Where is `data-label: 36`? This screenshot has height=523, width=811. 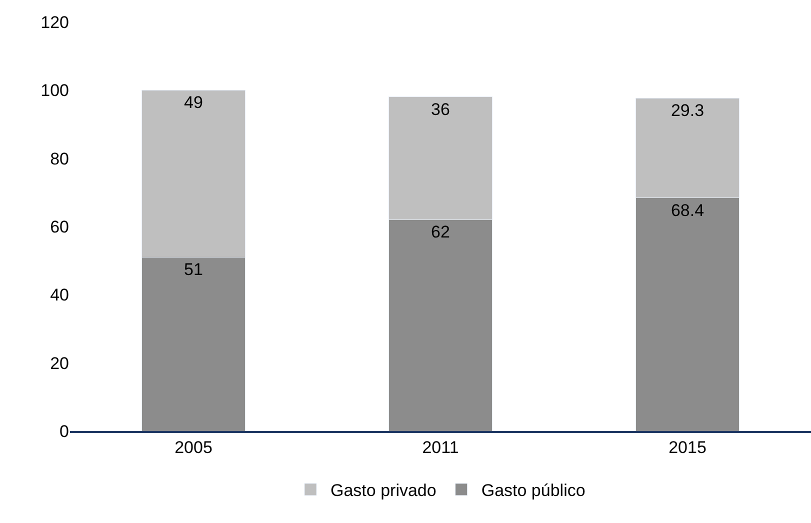 data-label: 36 is located at coordinates (440, 109).